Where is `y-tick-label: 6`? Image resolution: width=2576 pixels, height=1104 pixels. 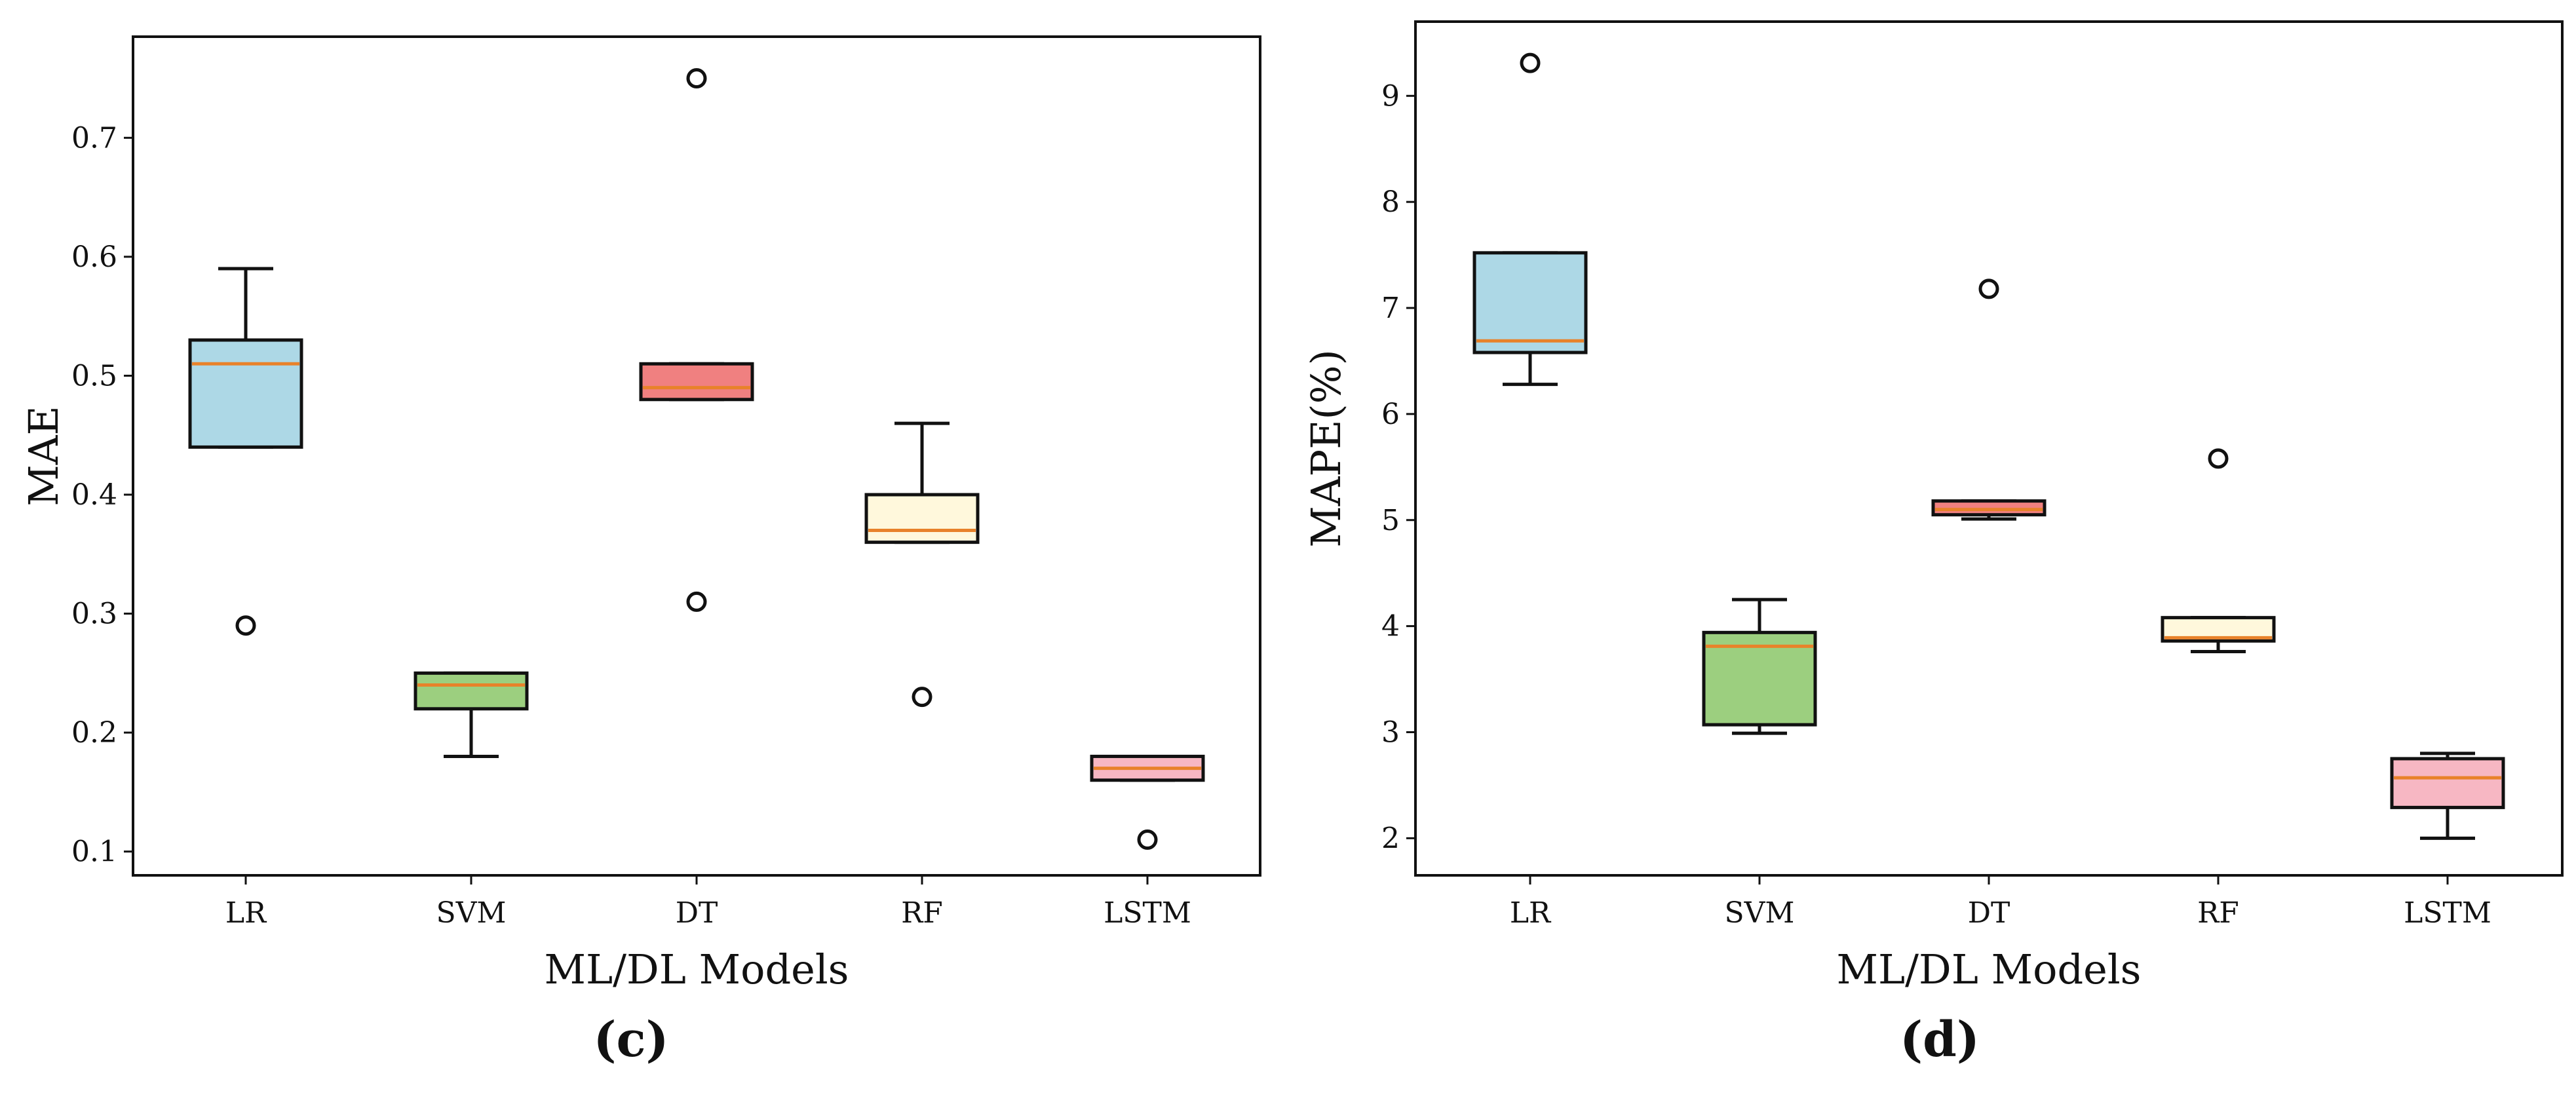 y-tick-label: 6 is located at coordinates (1390, 414).